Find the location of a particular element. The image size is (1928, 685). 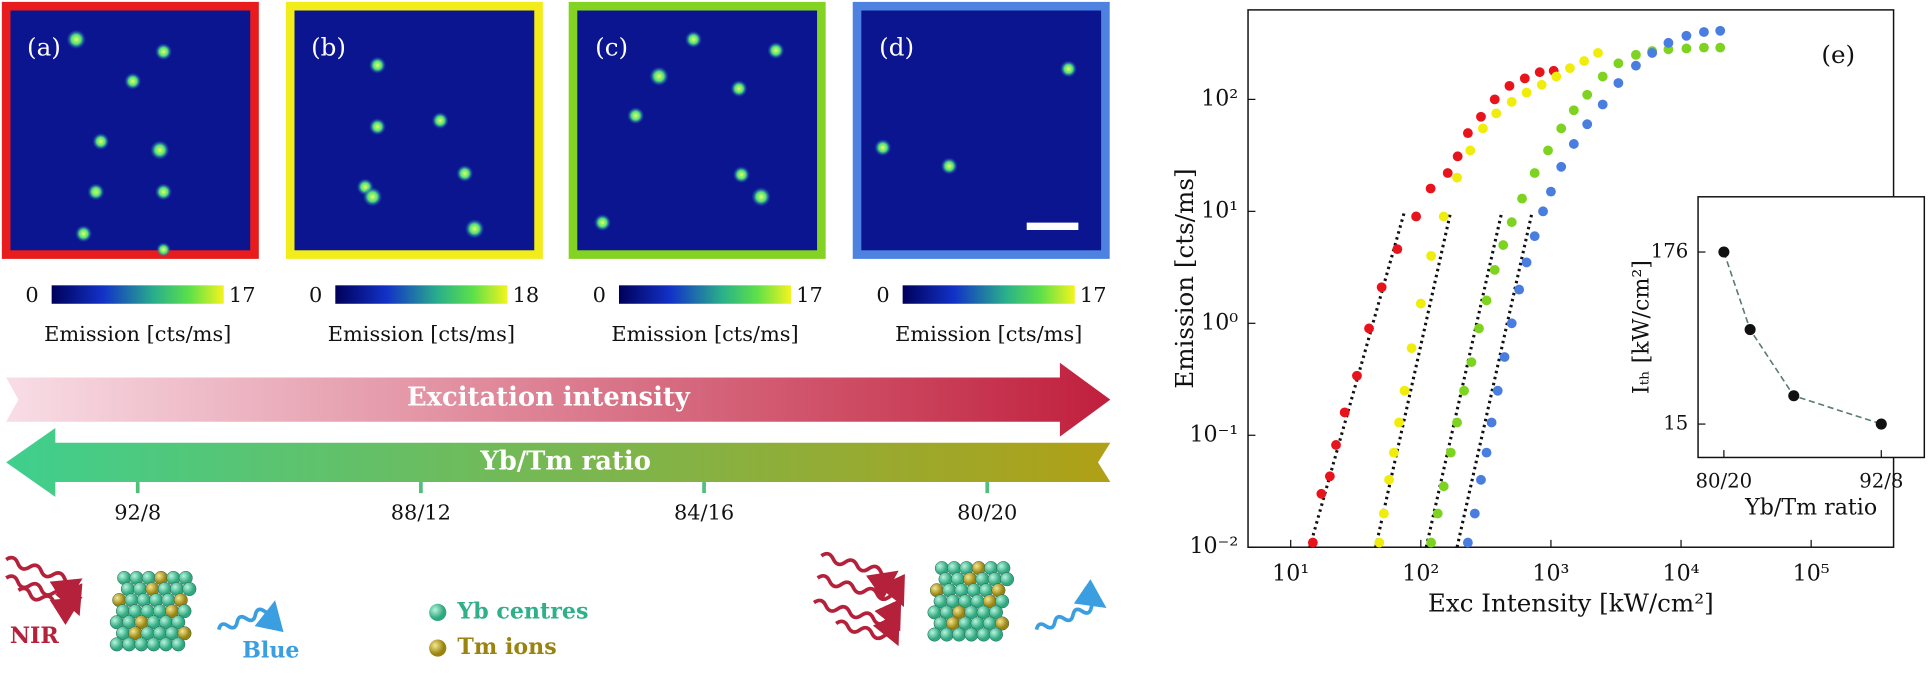

colorbar is located at coordinates (988, 294).